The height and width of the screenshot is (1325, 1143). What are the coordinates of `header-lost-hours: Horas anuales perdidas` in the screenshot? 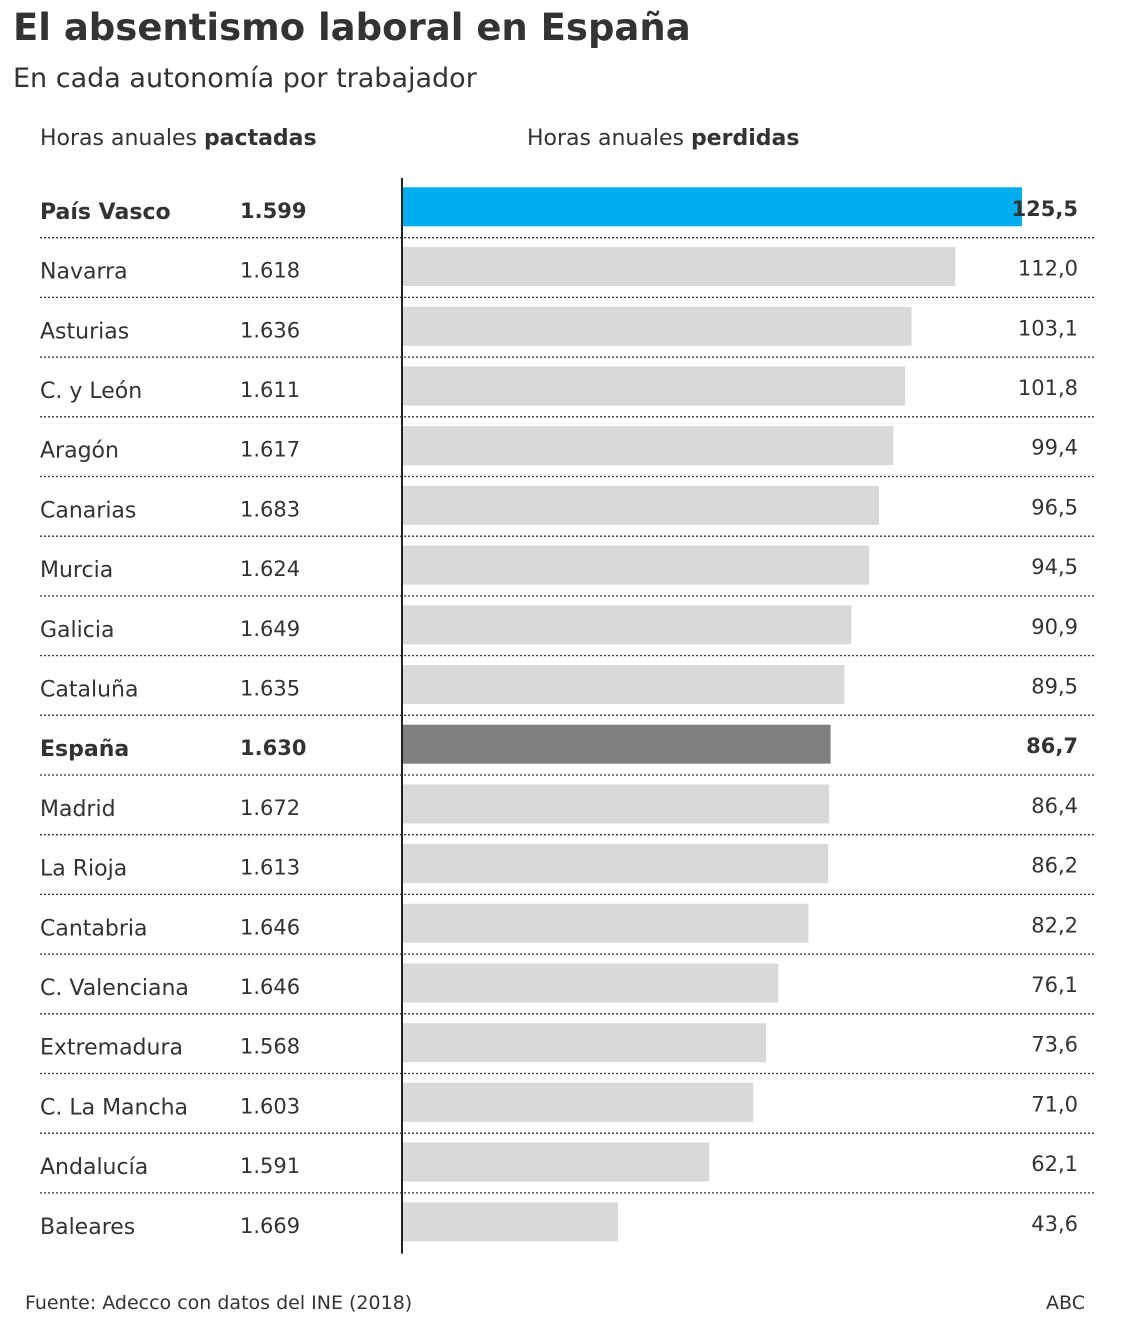 It's located at (663, 138).